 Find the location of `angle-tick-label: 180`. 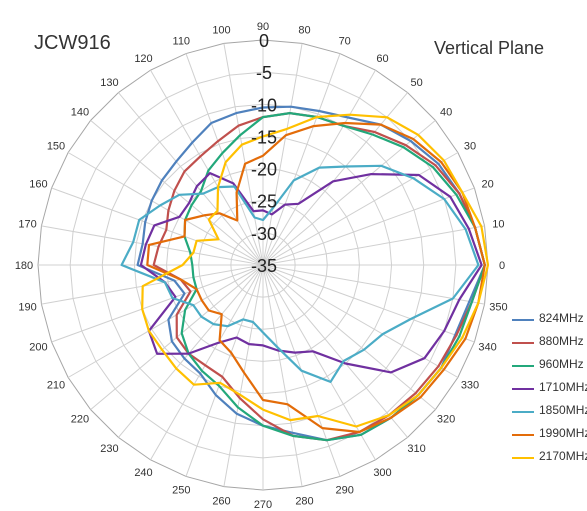

angle-tick-label: 180 is located at coordinates (24, 266).